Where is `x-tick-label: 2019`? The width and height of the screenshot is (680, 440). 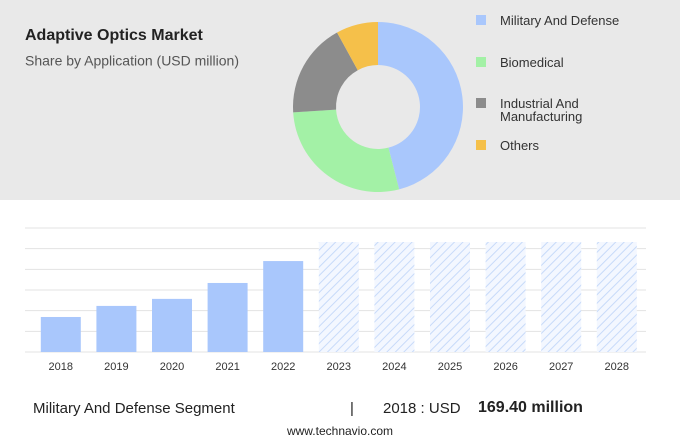
x-tick-label: 2019 is located at coordinates (116, 367).